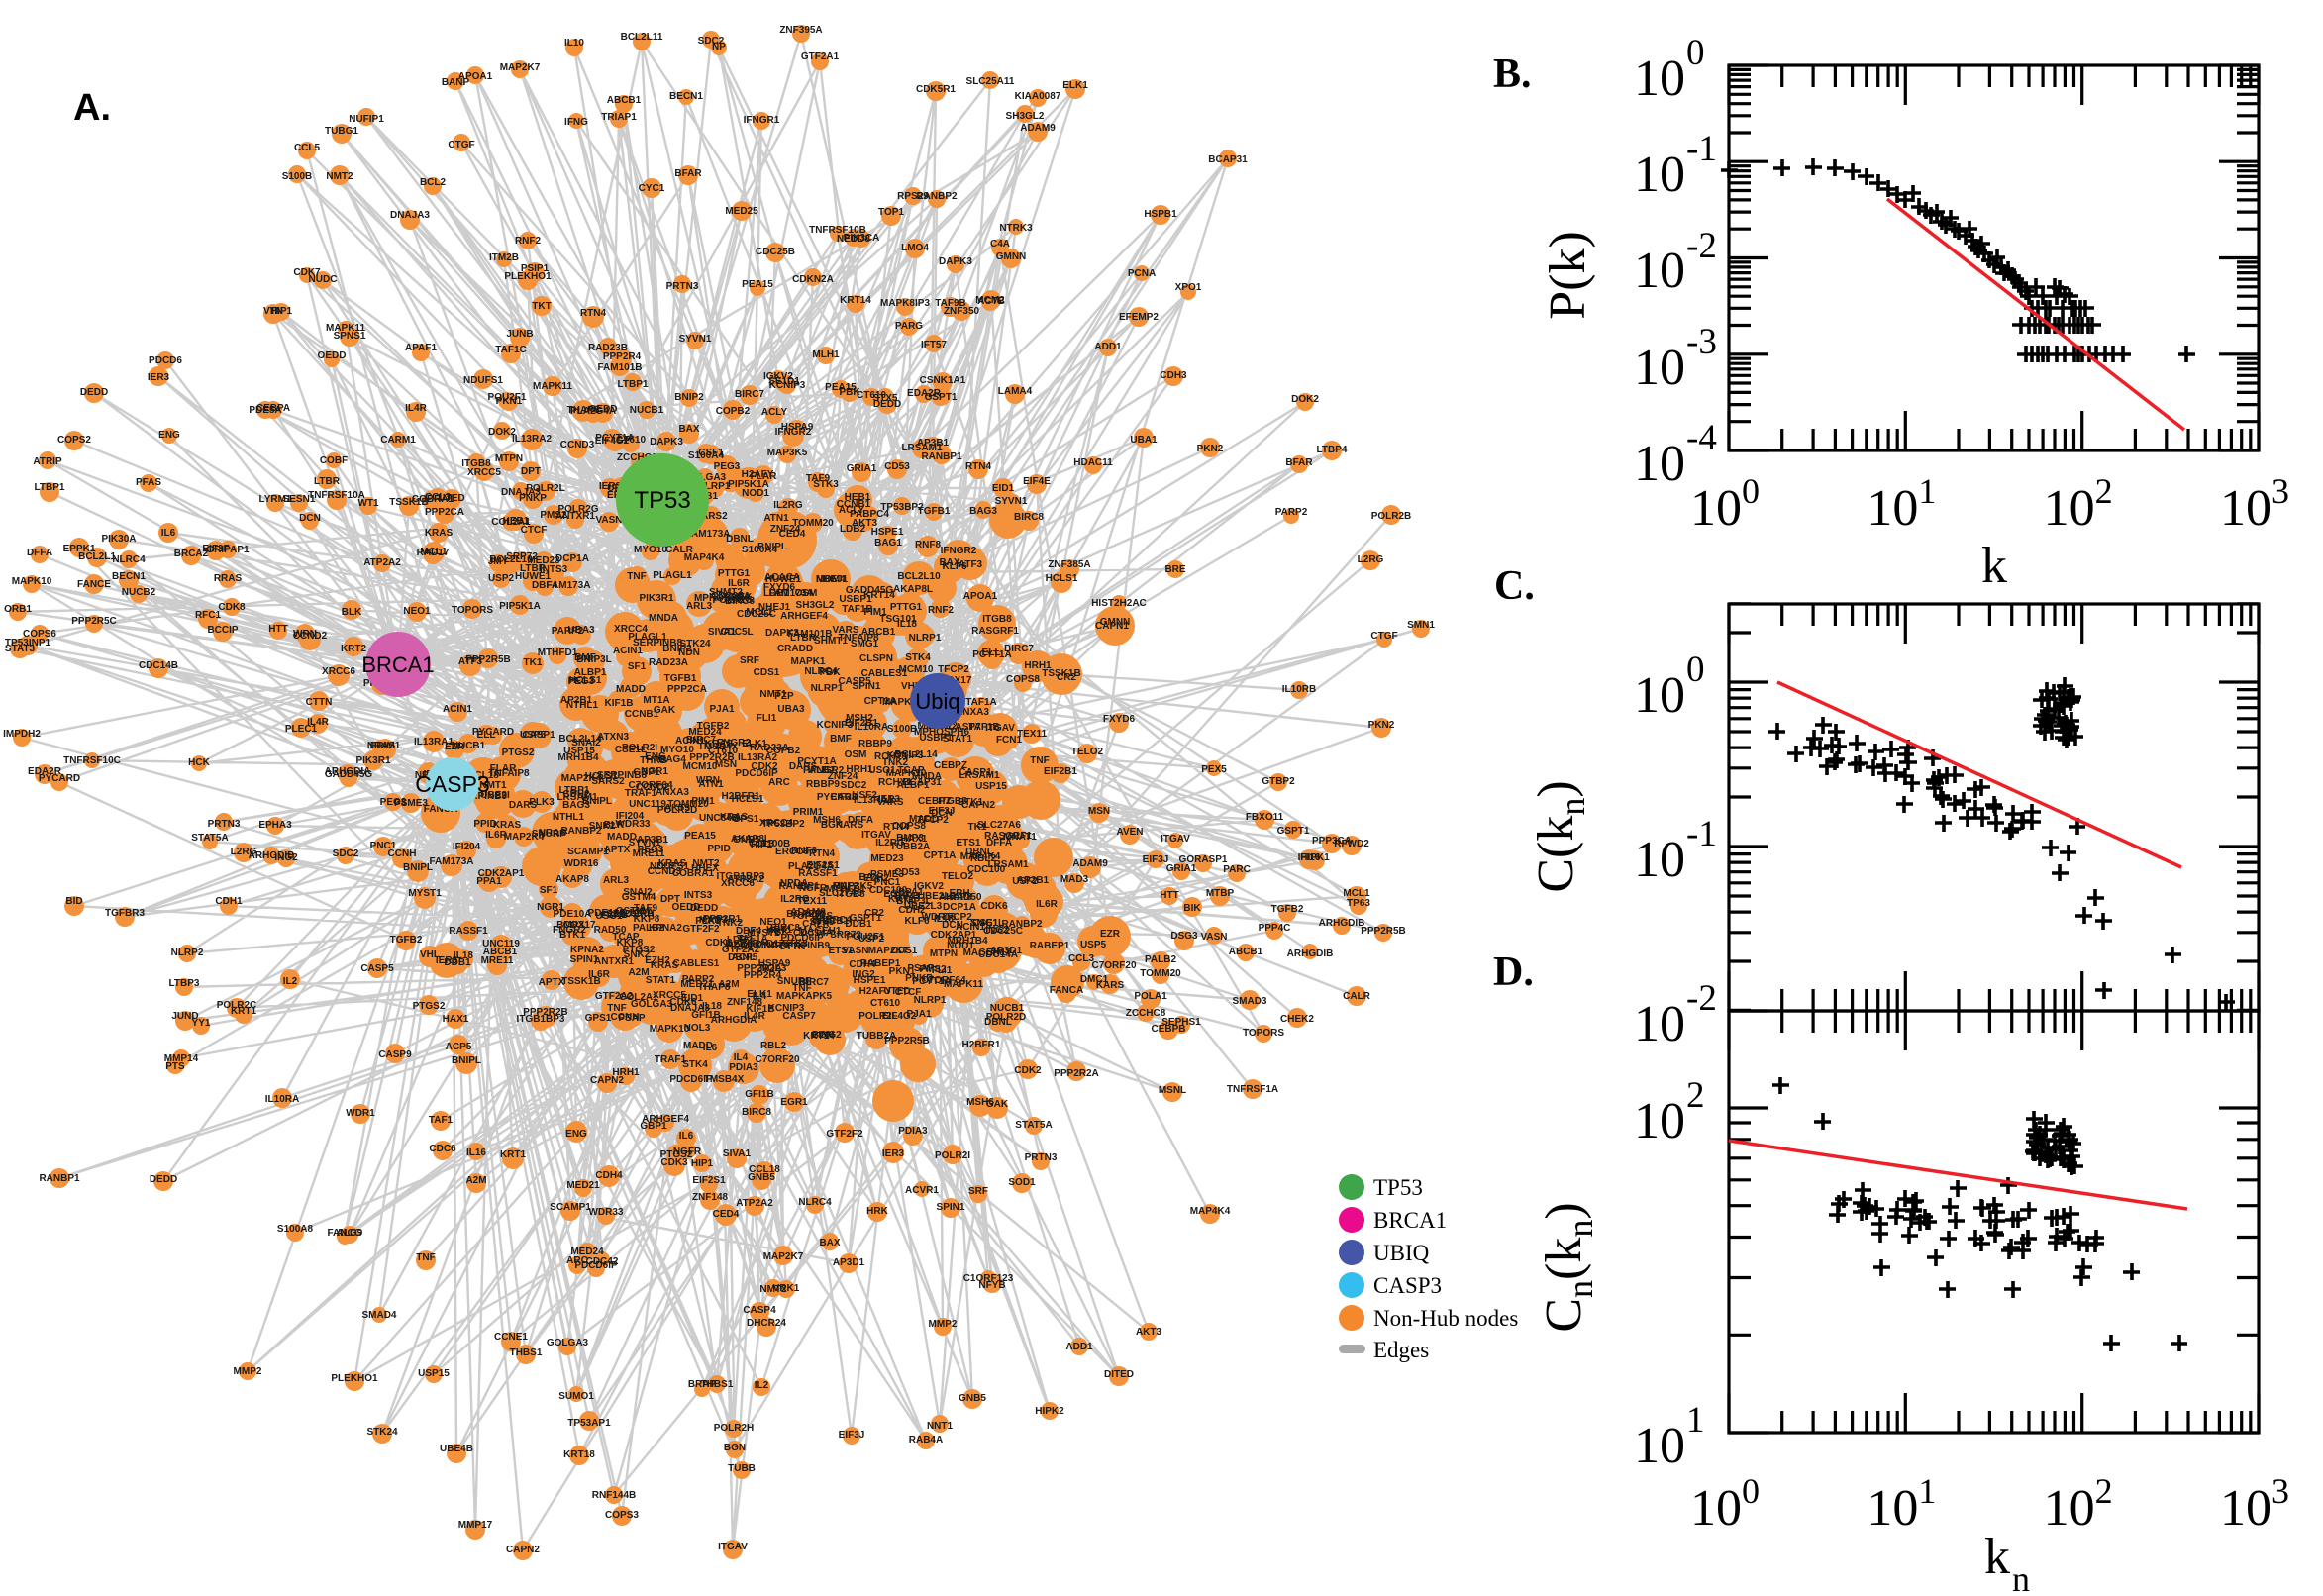 Image resolution: width=2323 pixels, height=1596 pixels. What do you see at coordinates (1237, 869) in the screenshot?
I see `svg-text: PARC` at bounding box center [1237, 869].